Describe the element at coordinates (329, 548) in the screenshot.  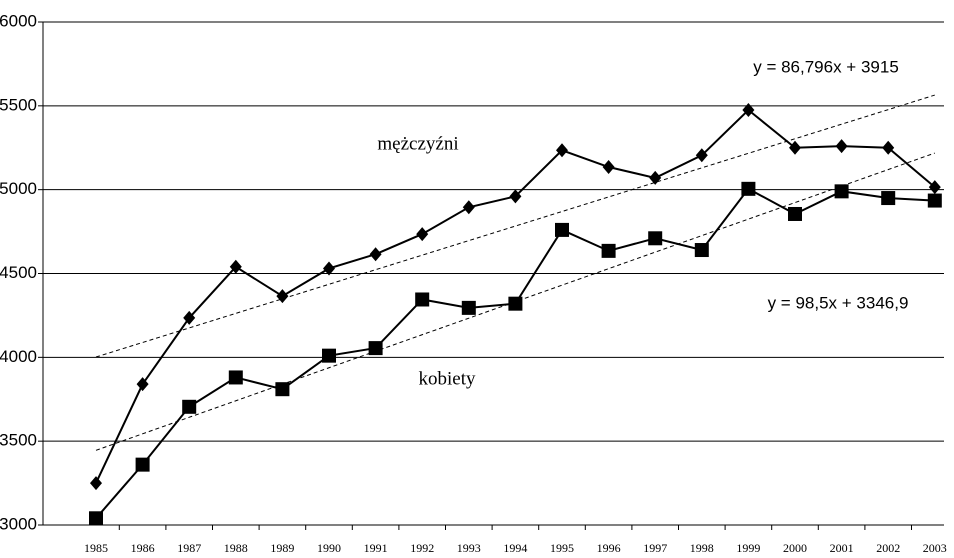
I see `x-tick-label: 1990` at that location.